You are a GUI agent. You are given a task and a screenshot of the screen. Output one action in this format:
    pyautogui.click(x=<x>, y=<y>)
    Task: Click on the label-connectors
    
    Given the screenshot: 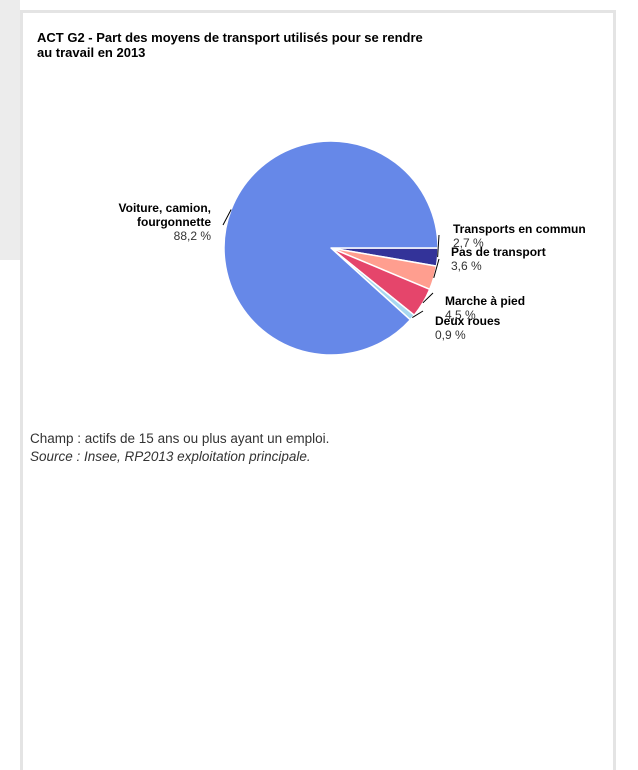 What is the action you would take?
    pyautogui.click(x=331, y=263)
    